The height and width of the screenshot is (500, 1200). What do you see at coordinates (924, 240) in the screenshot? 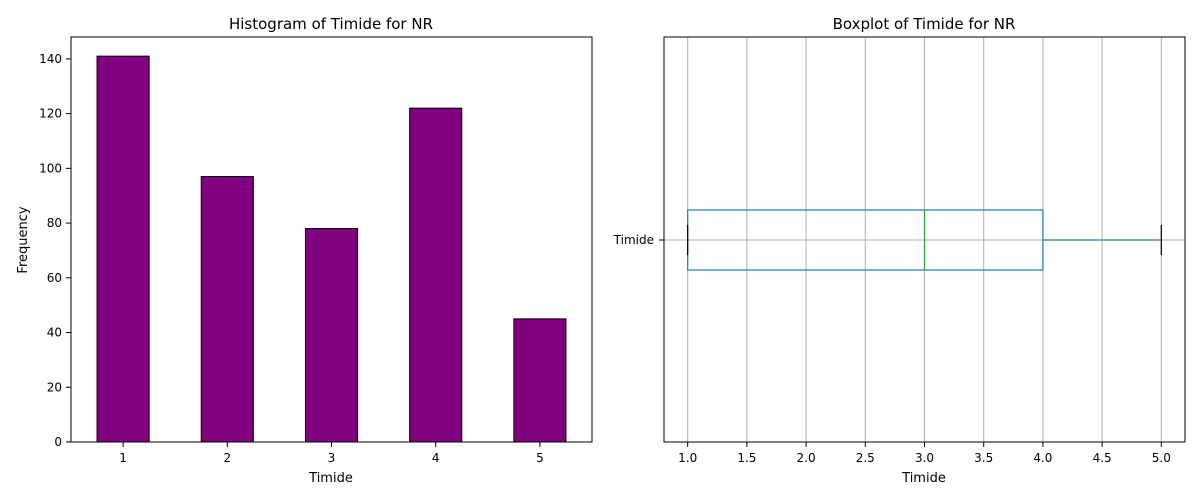
I see `boxplot-shapes` at bounding box center [924, 240].